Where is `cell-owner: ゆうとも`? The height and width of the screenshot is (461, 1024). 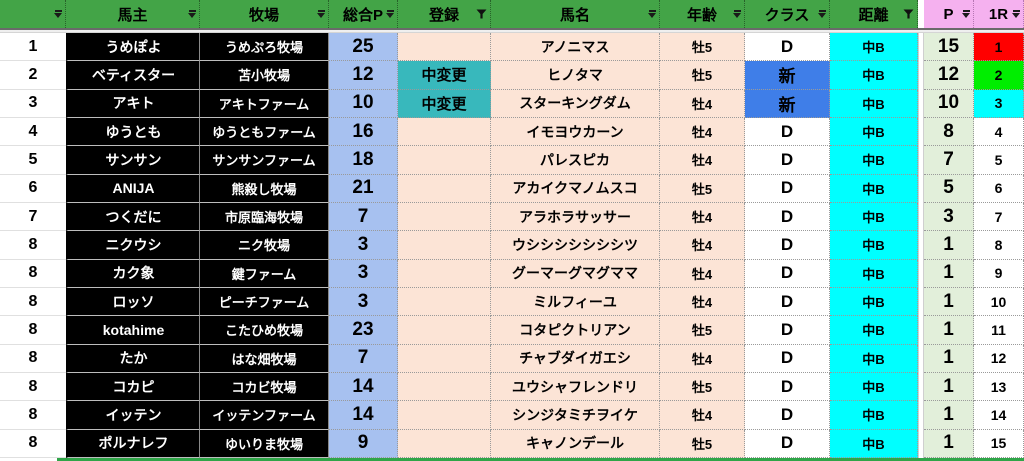 cell-owner: ゆうとも is located at coordinates (133, 132).